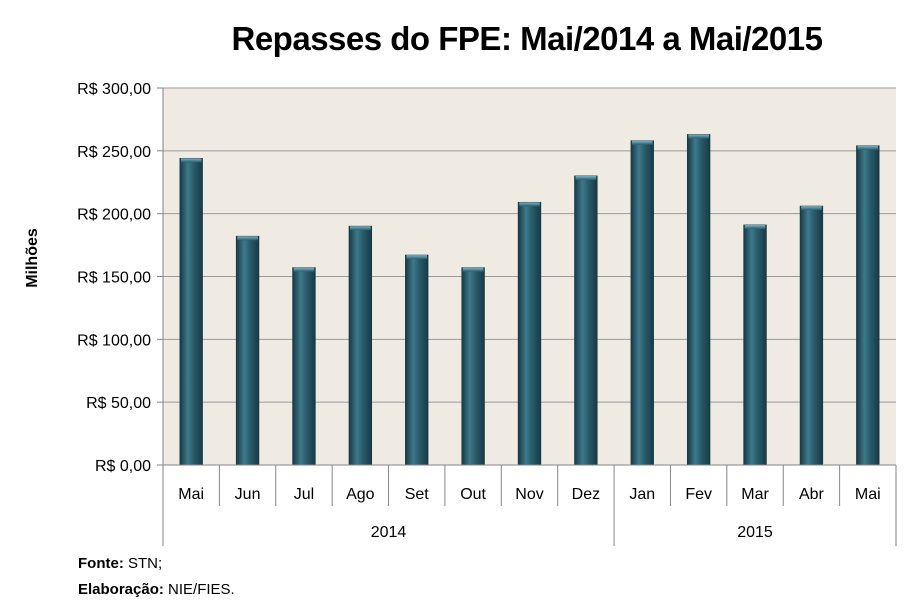 Image resolution: width=920 pixels, height=614 pixels. What do you see at coordinates (114, 215) in the screenshot?
I see `y-tick-label: R$ 200,00` at bounding box center [114, 215].